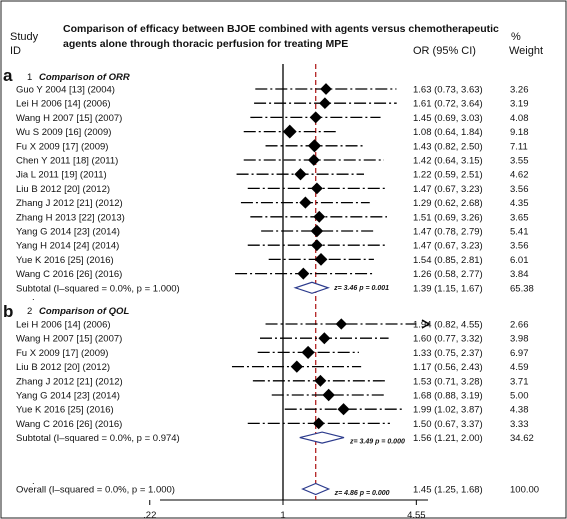  What do you see at coordinates (343, 409) in the screenshot?
I see `g2-study-6-point` at bounding box center [343, 409].